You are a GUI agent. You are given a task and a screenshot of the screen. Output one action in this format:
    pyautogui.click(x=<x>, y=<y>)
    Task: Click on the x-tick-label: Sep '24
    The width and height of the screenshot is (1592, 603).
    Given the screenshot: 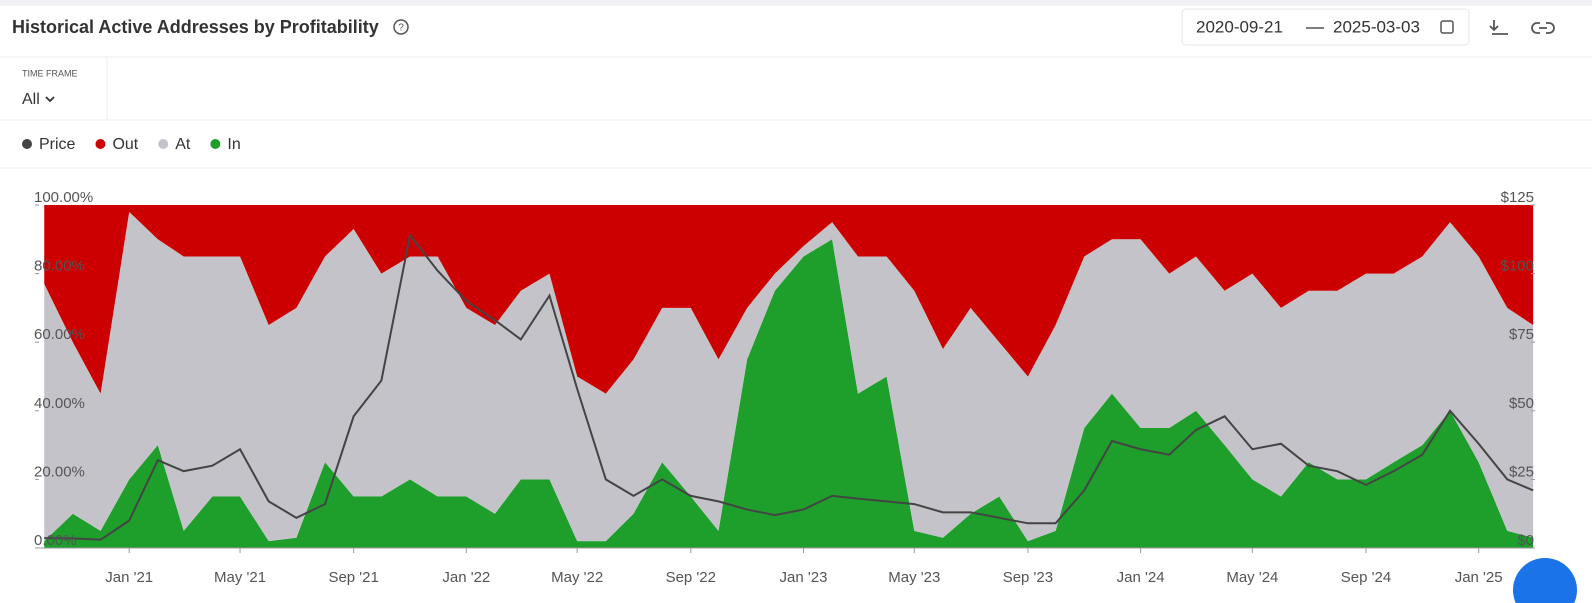 What is the action you would take?
    pyautogui.click(x=1366, y=577)
    